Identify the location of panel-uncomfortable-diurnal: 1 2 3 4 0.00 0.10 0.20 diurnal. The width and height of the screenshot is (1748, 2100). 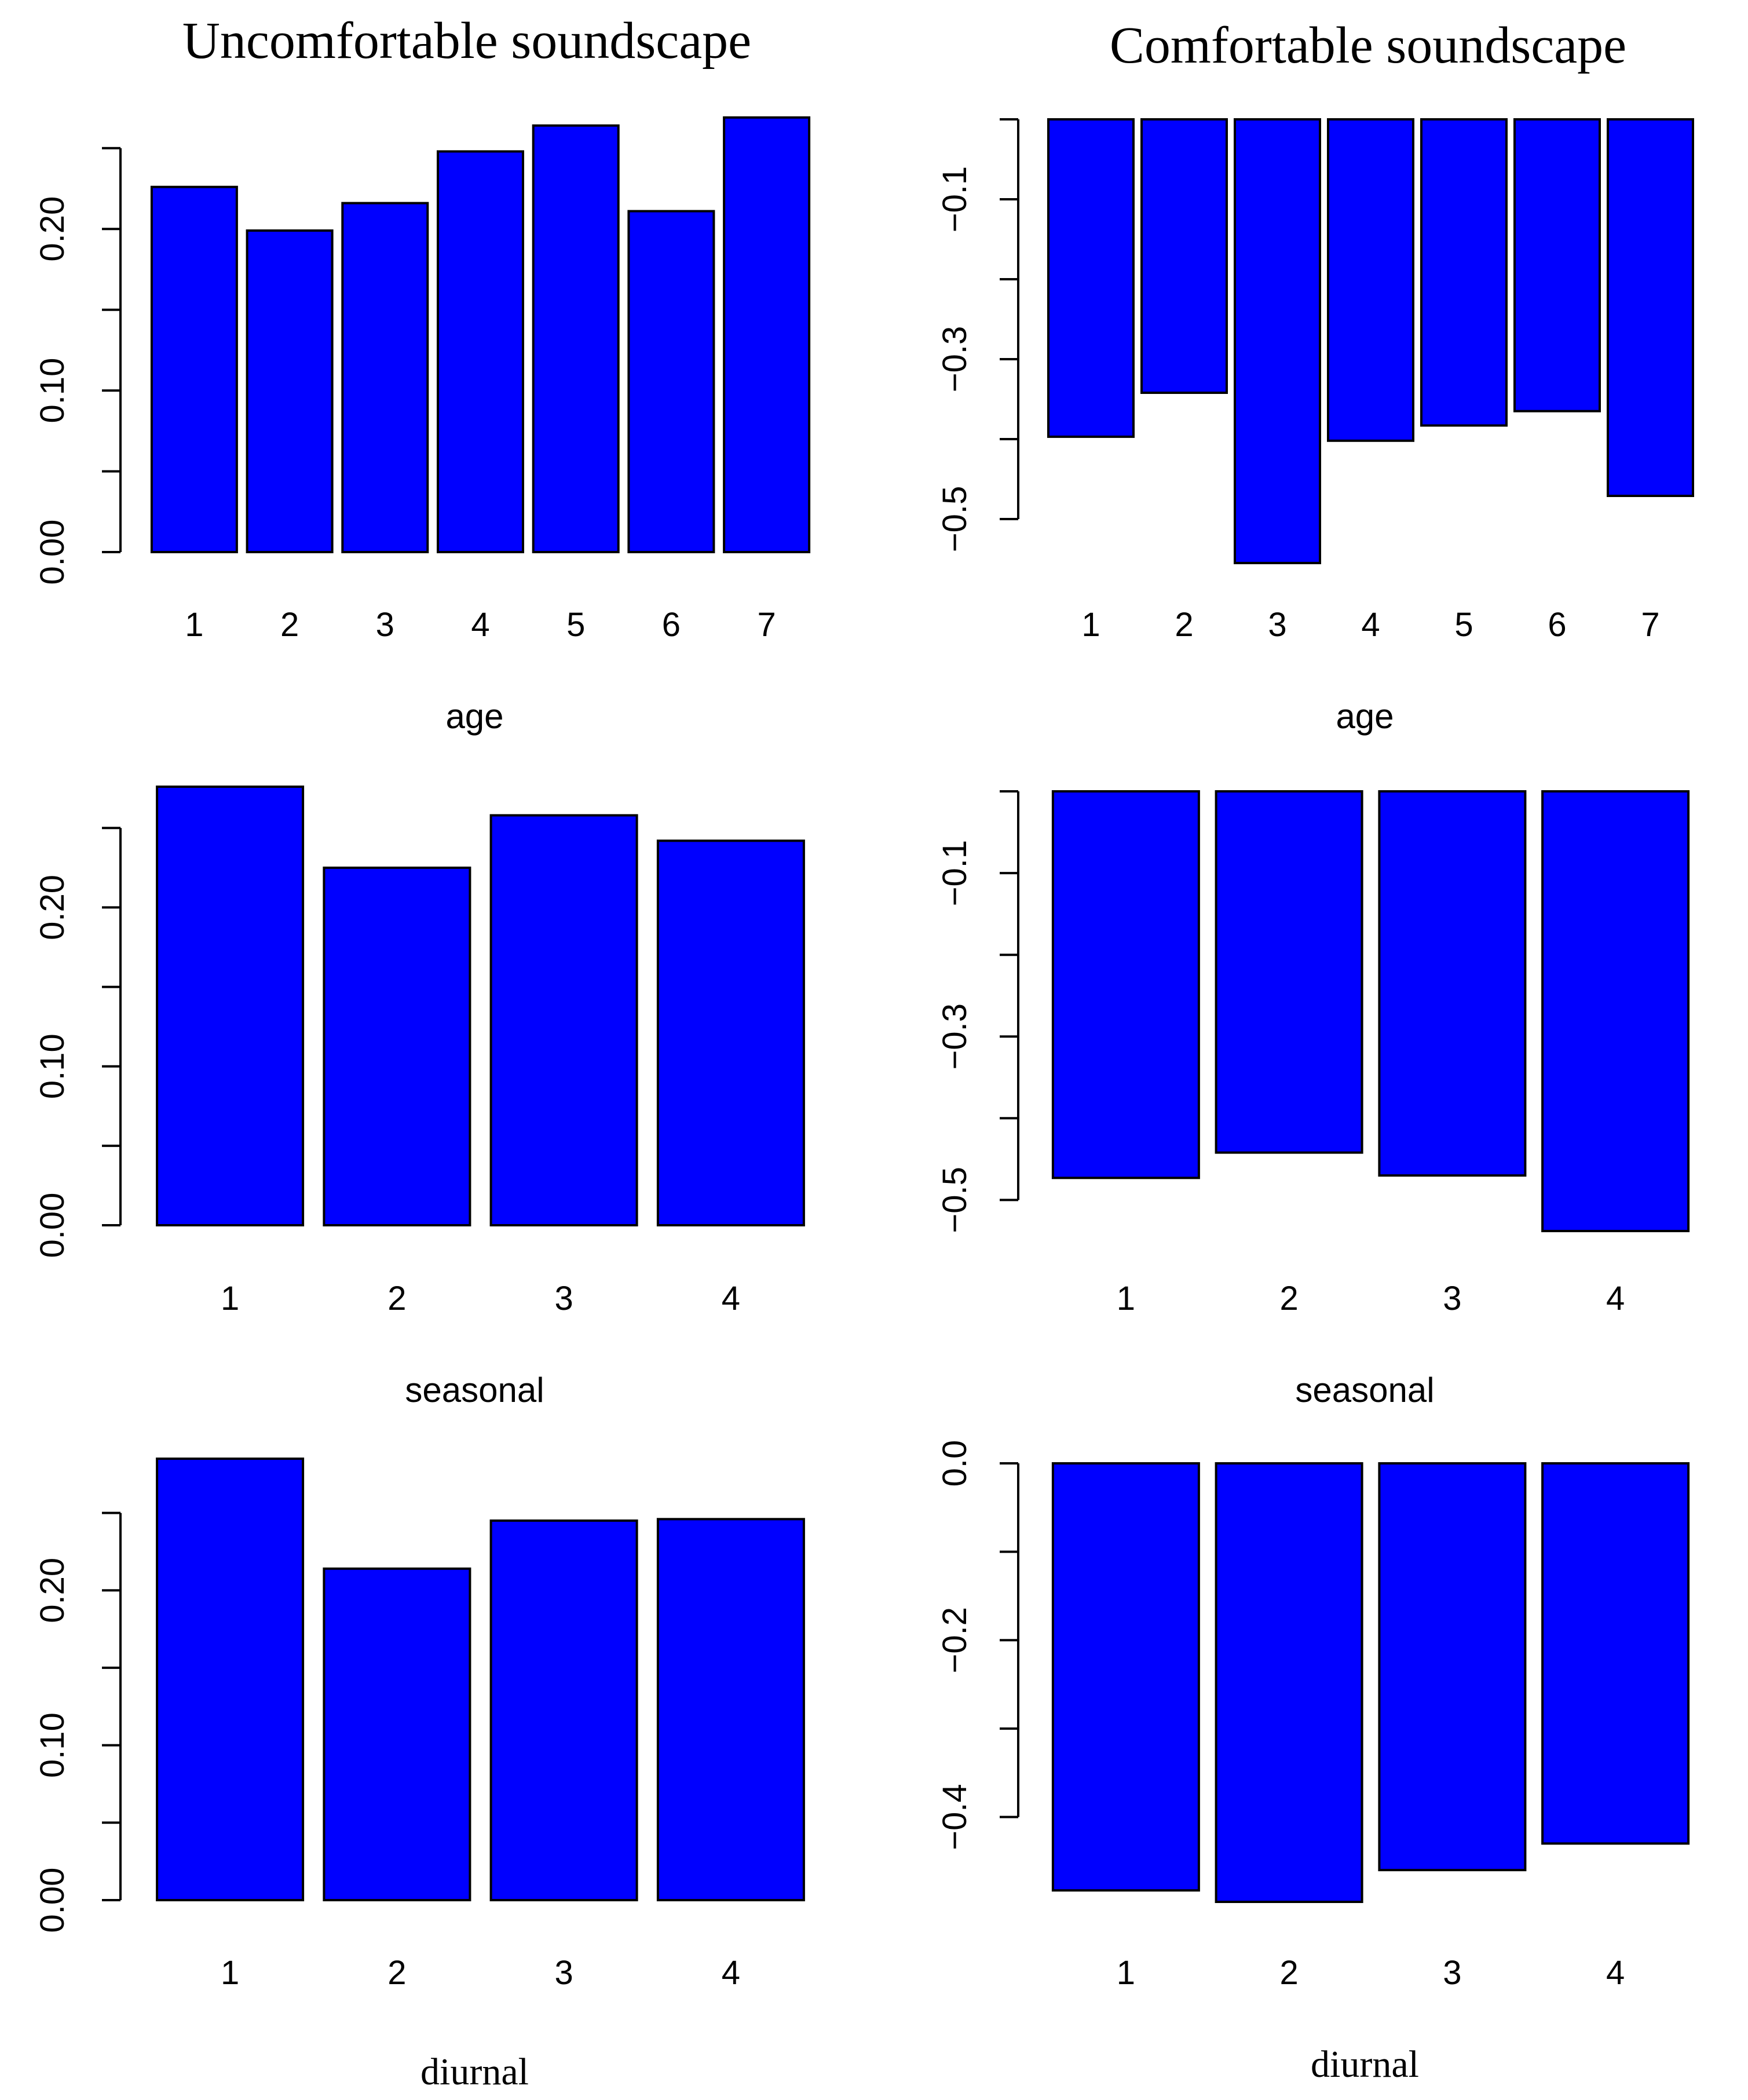
(419, 1776).